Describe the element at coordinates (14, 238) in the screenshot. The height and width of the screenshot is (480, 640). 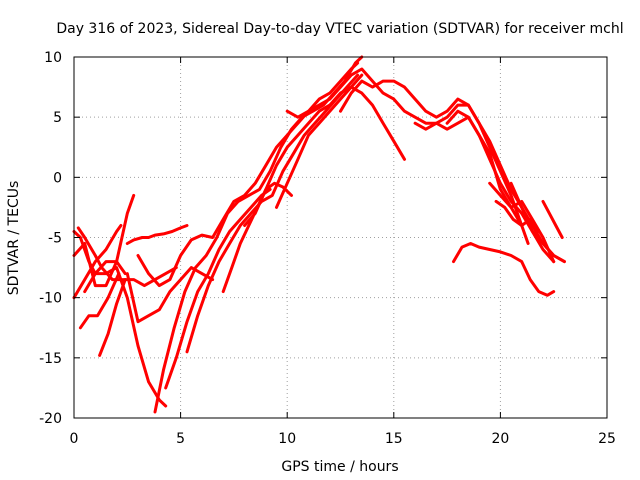
I see `y-axis-label: SDTVAR / TECUs` at that location.